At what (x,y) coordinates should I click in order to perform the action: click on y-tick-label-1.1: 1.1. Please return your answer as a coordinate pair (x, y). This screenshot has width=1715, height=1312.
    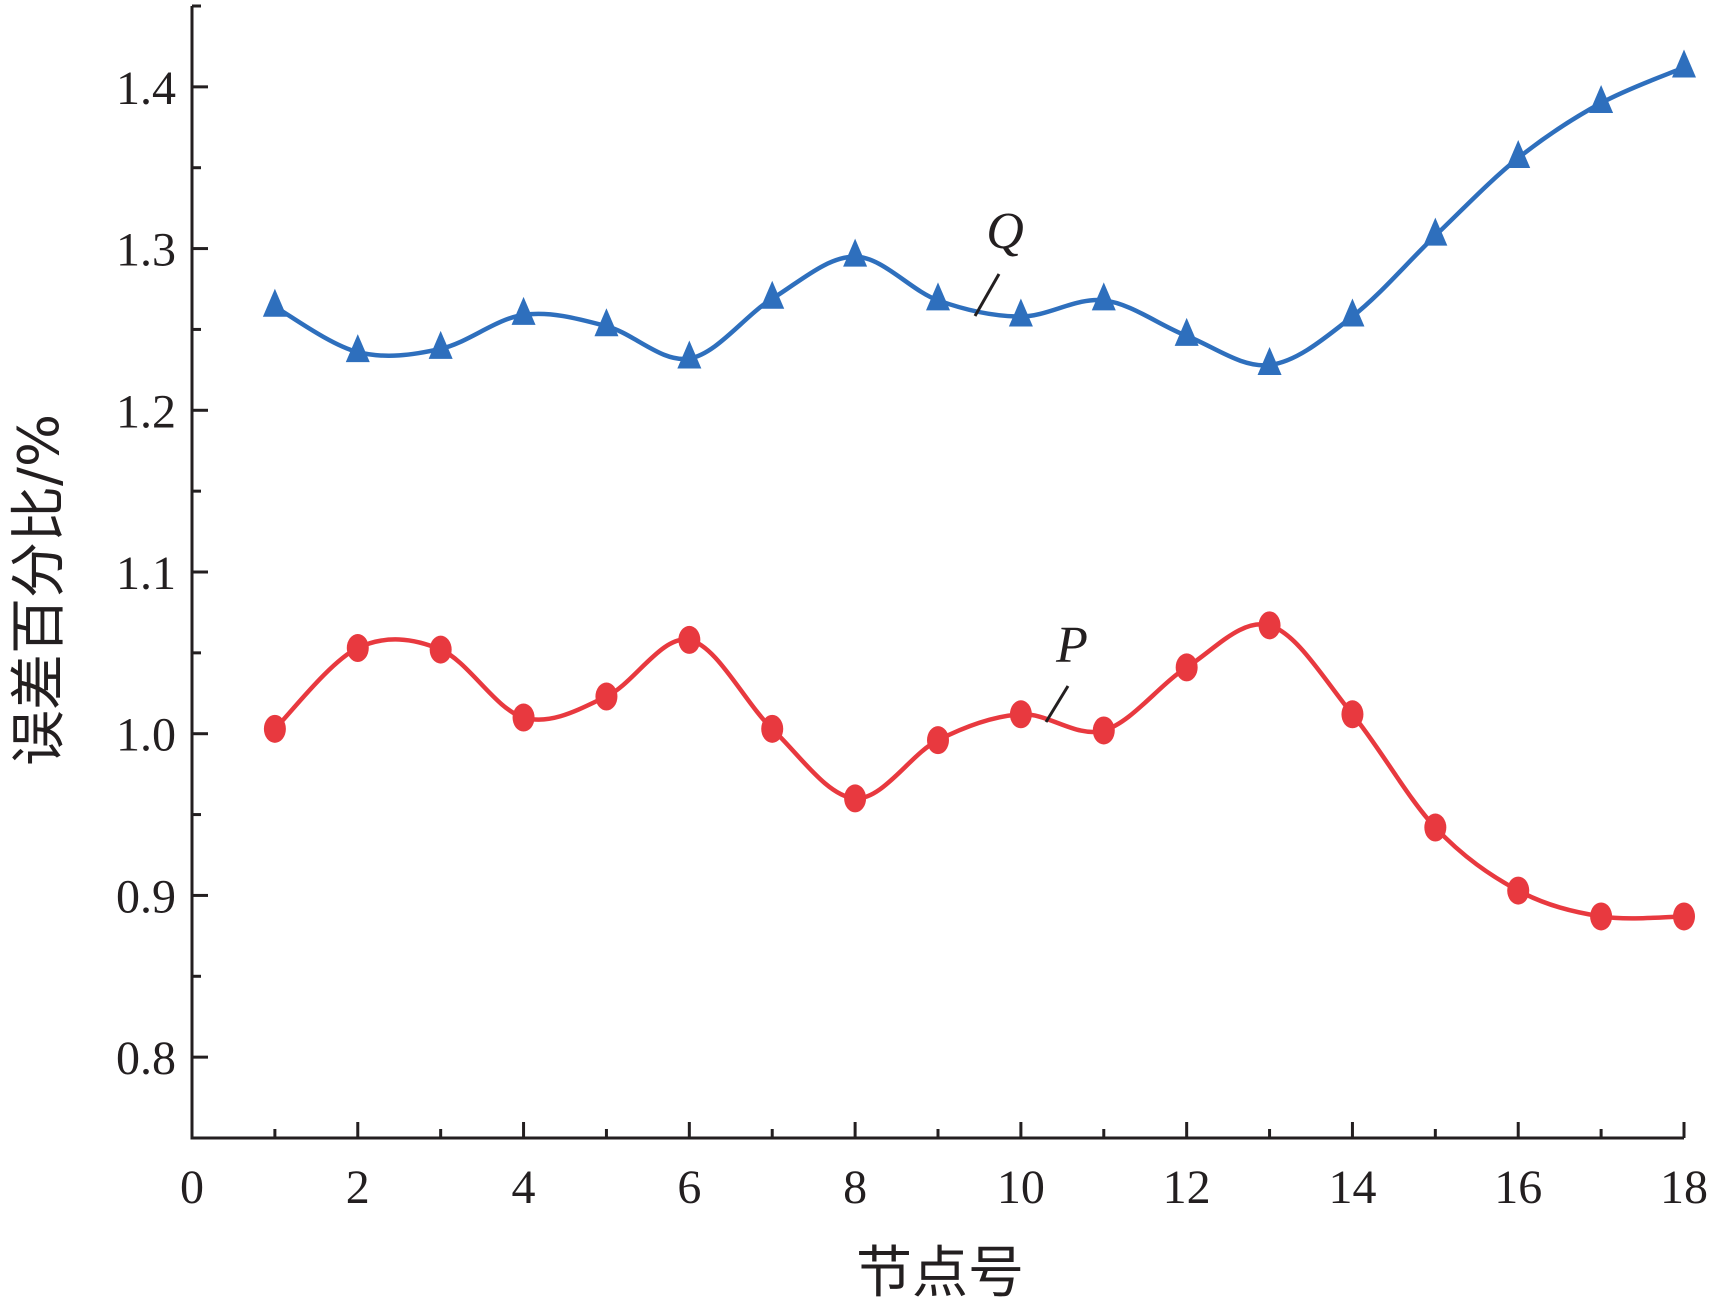
    Looking at the image, I should click on (146, 573).